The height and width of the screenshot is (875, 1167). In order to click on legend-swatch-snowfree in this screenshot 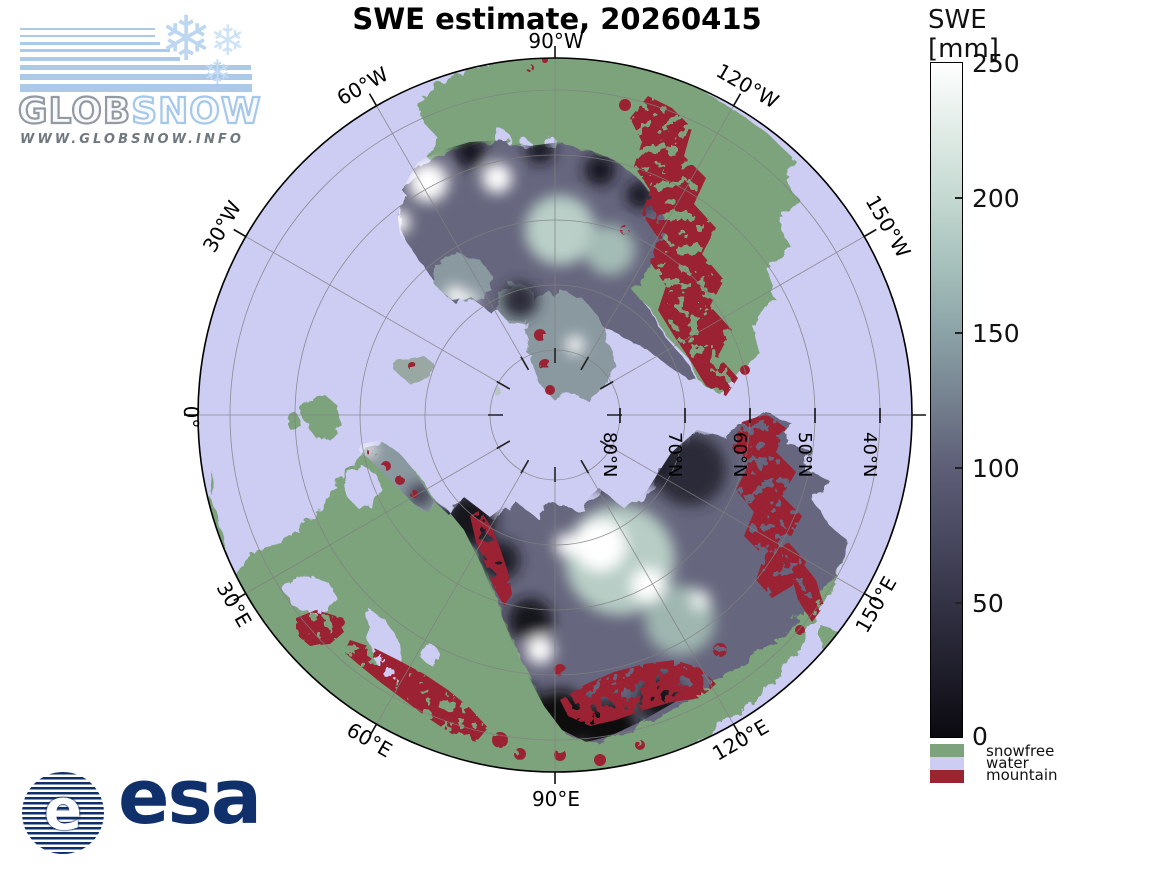, I will do `click(947, 750)`.